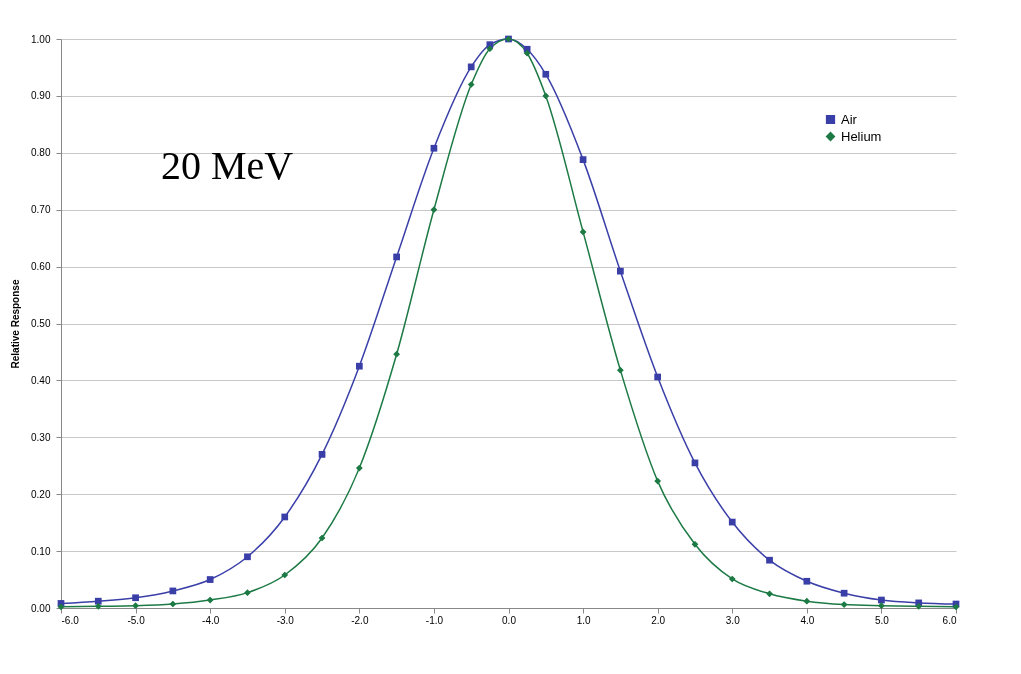 This screenshot has width=1021, height=674. Describe the element at coordinates (41, 437) in the screenshot. I see `y-tick-label: 0.30` at that location.